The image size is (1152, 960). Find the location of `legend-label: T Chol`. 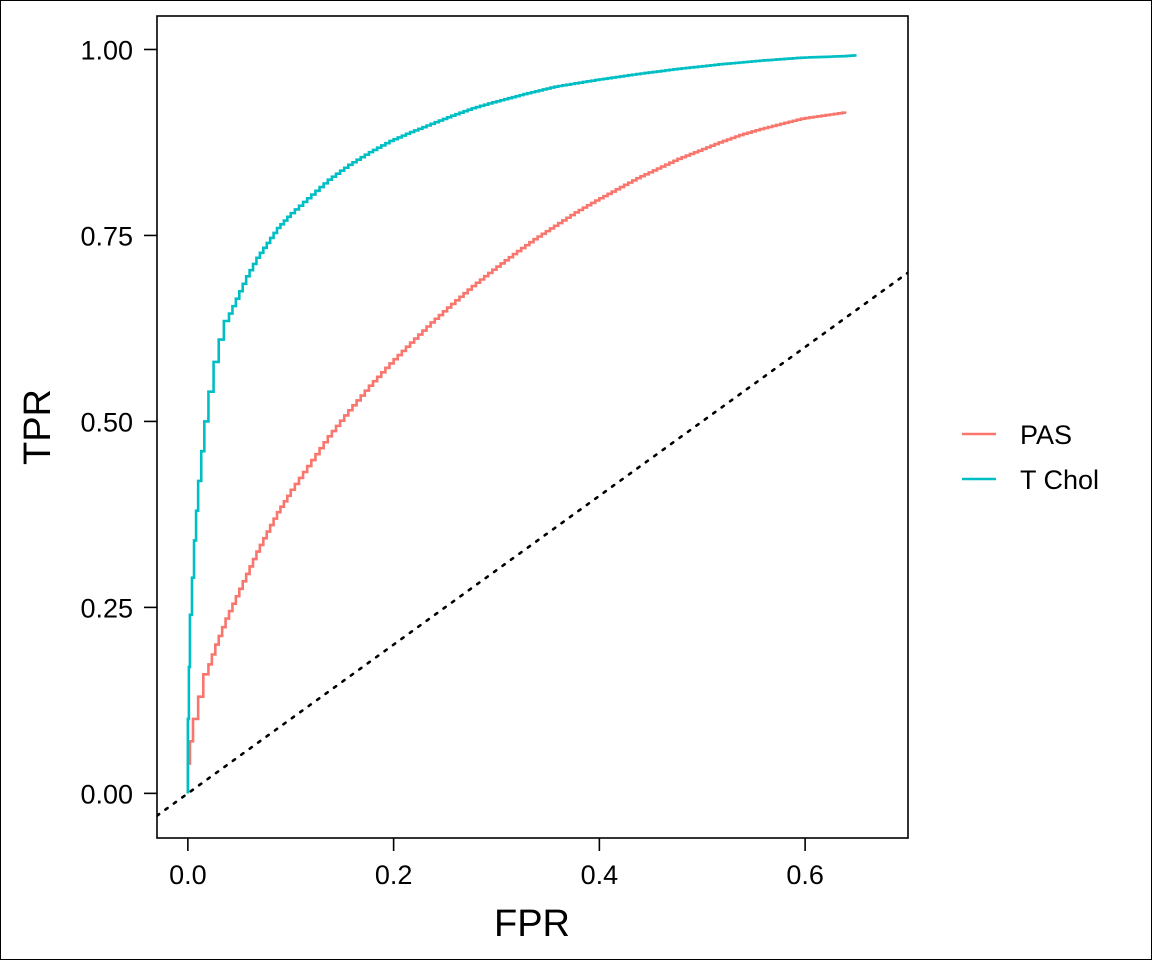

legend-label: T Chol is located at coordinates (1059, 480).